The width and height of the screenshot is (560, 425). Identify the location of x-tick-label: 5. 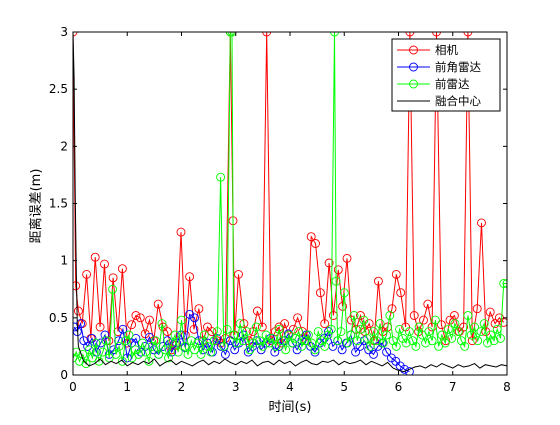
(344, 387).